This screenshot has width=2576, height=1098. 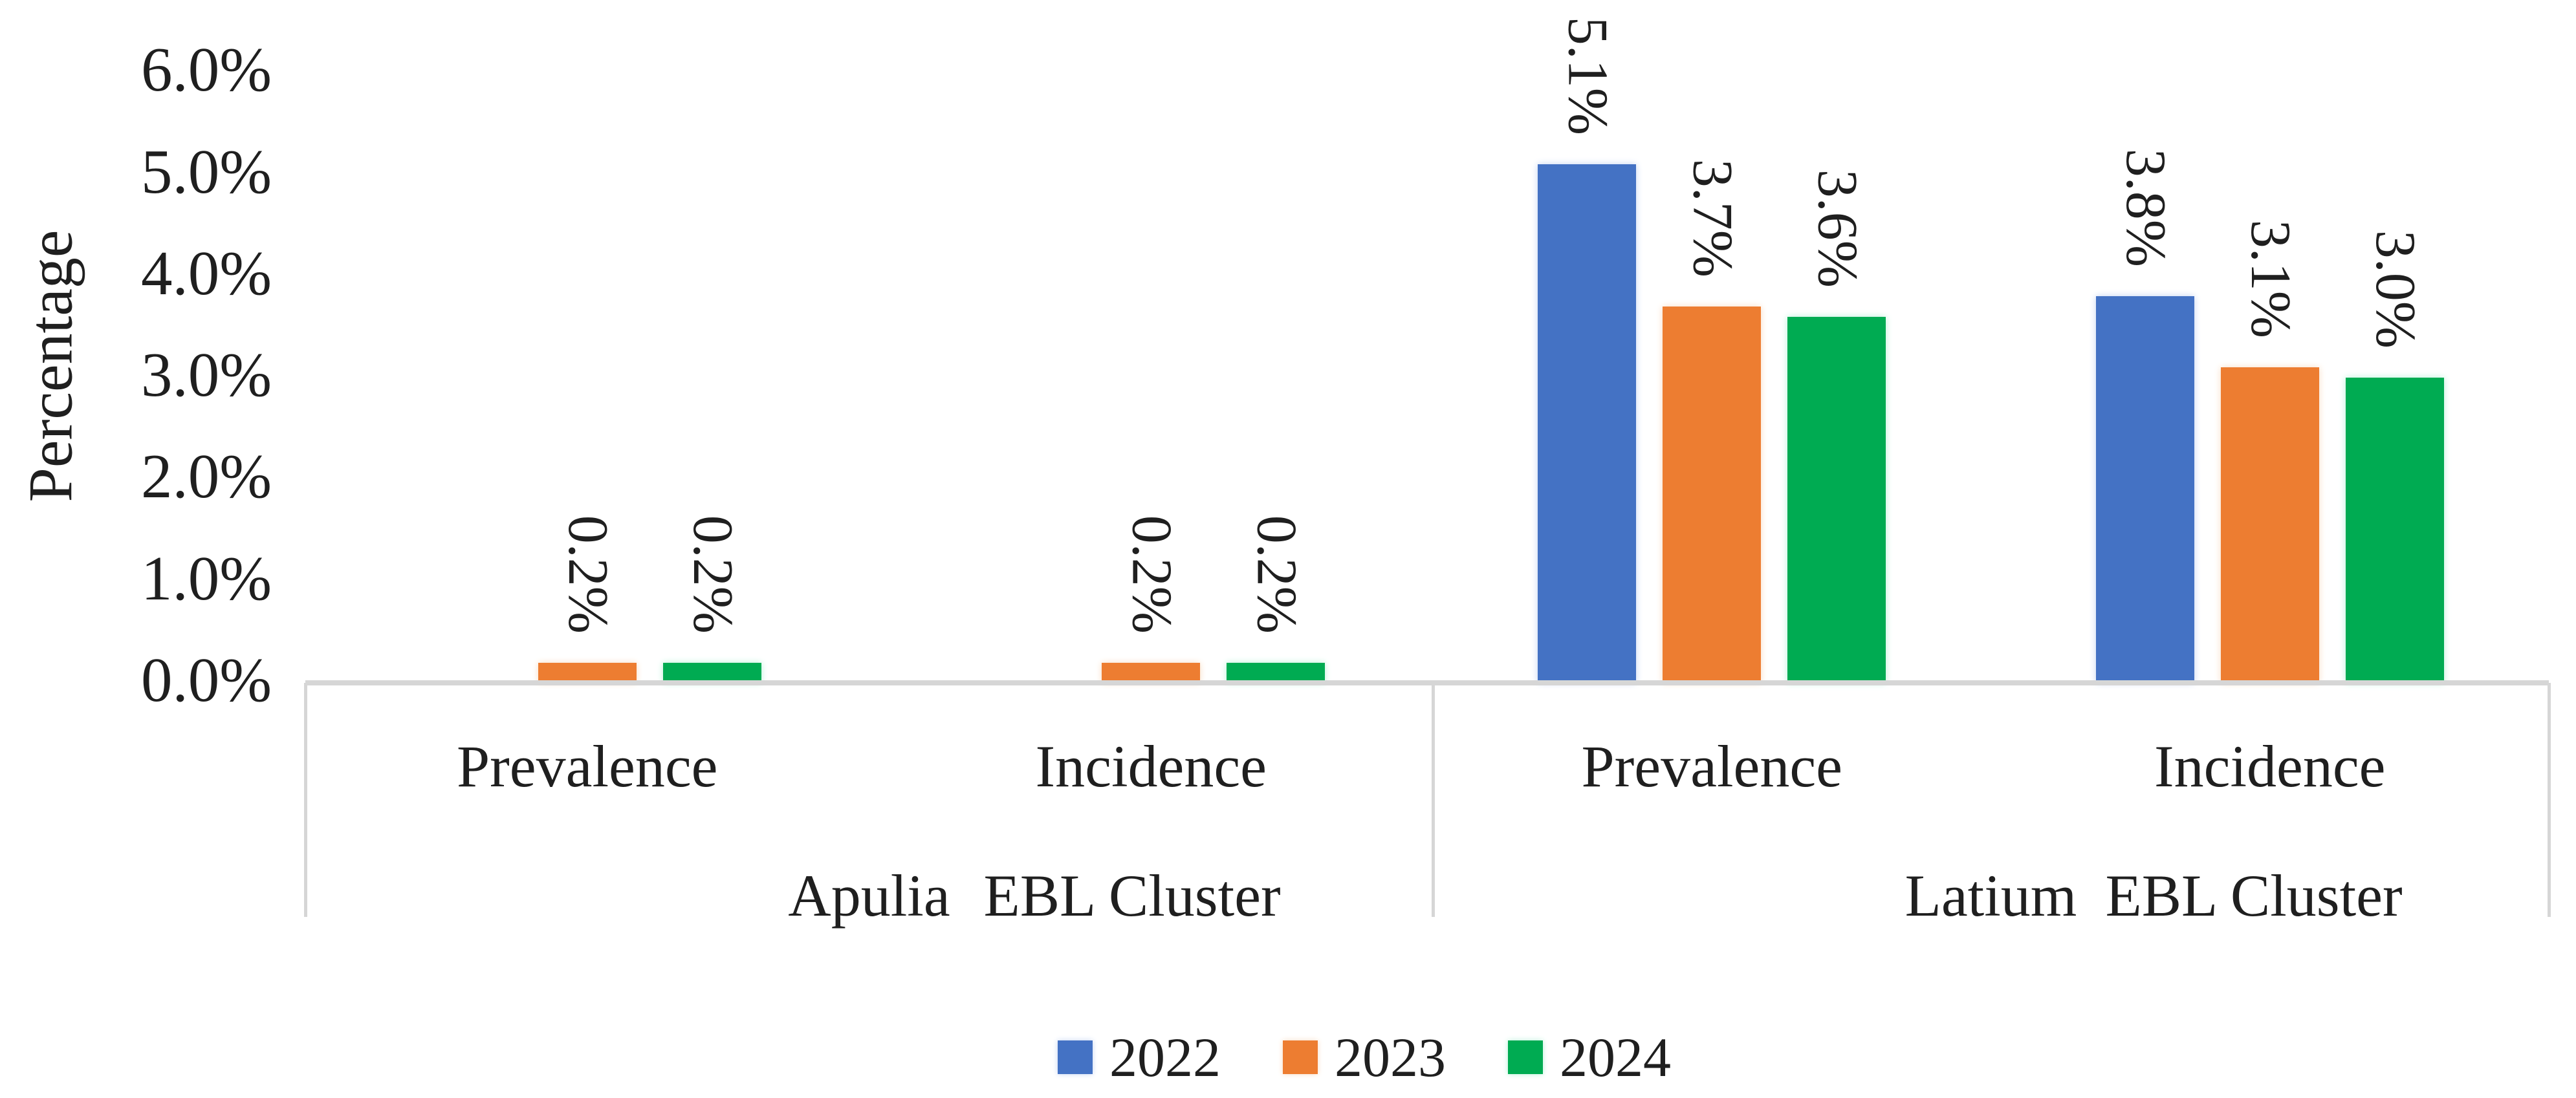 I want to click on cluster-region-label: Latium, so click(x=1991, y=896).